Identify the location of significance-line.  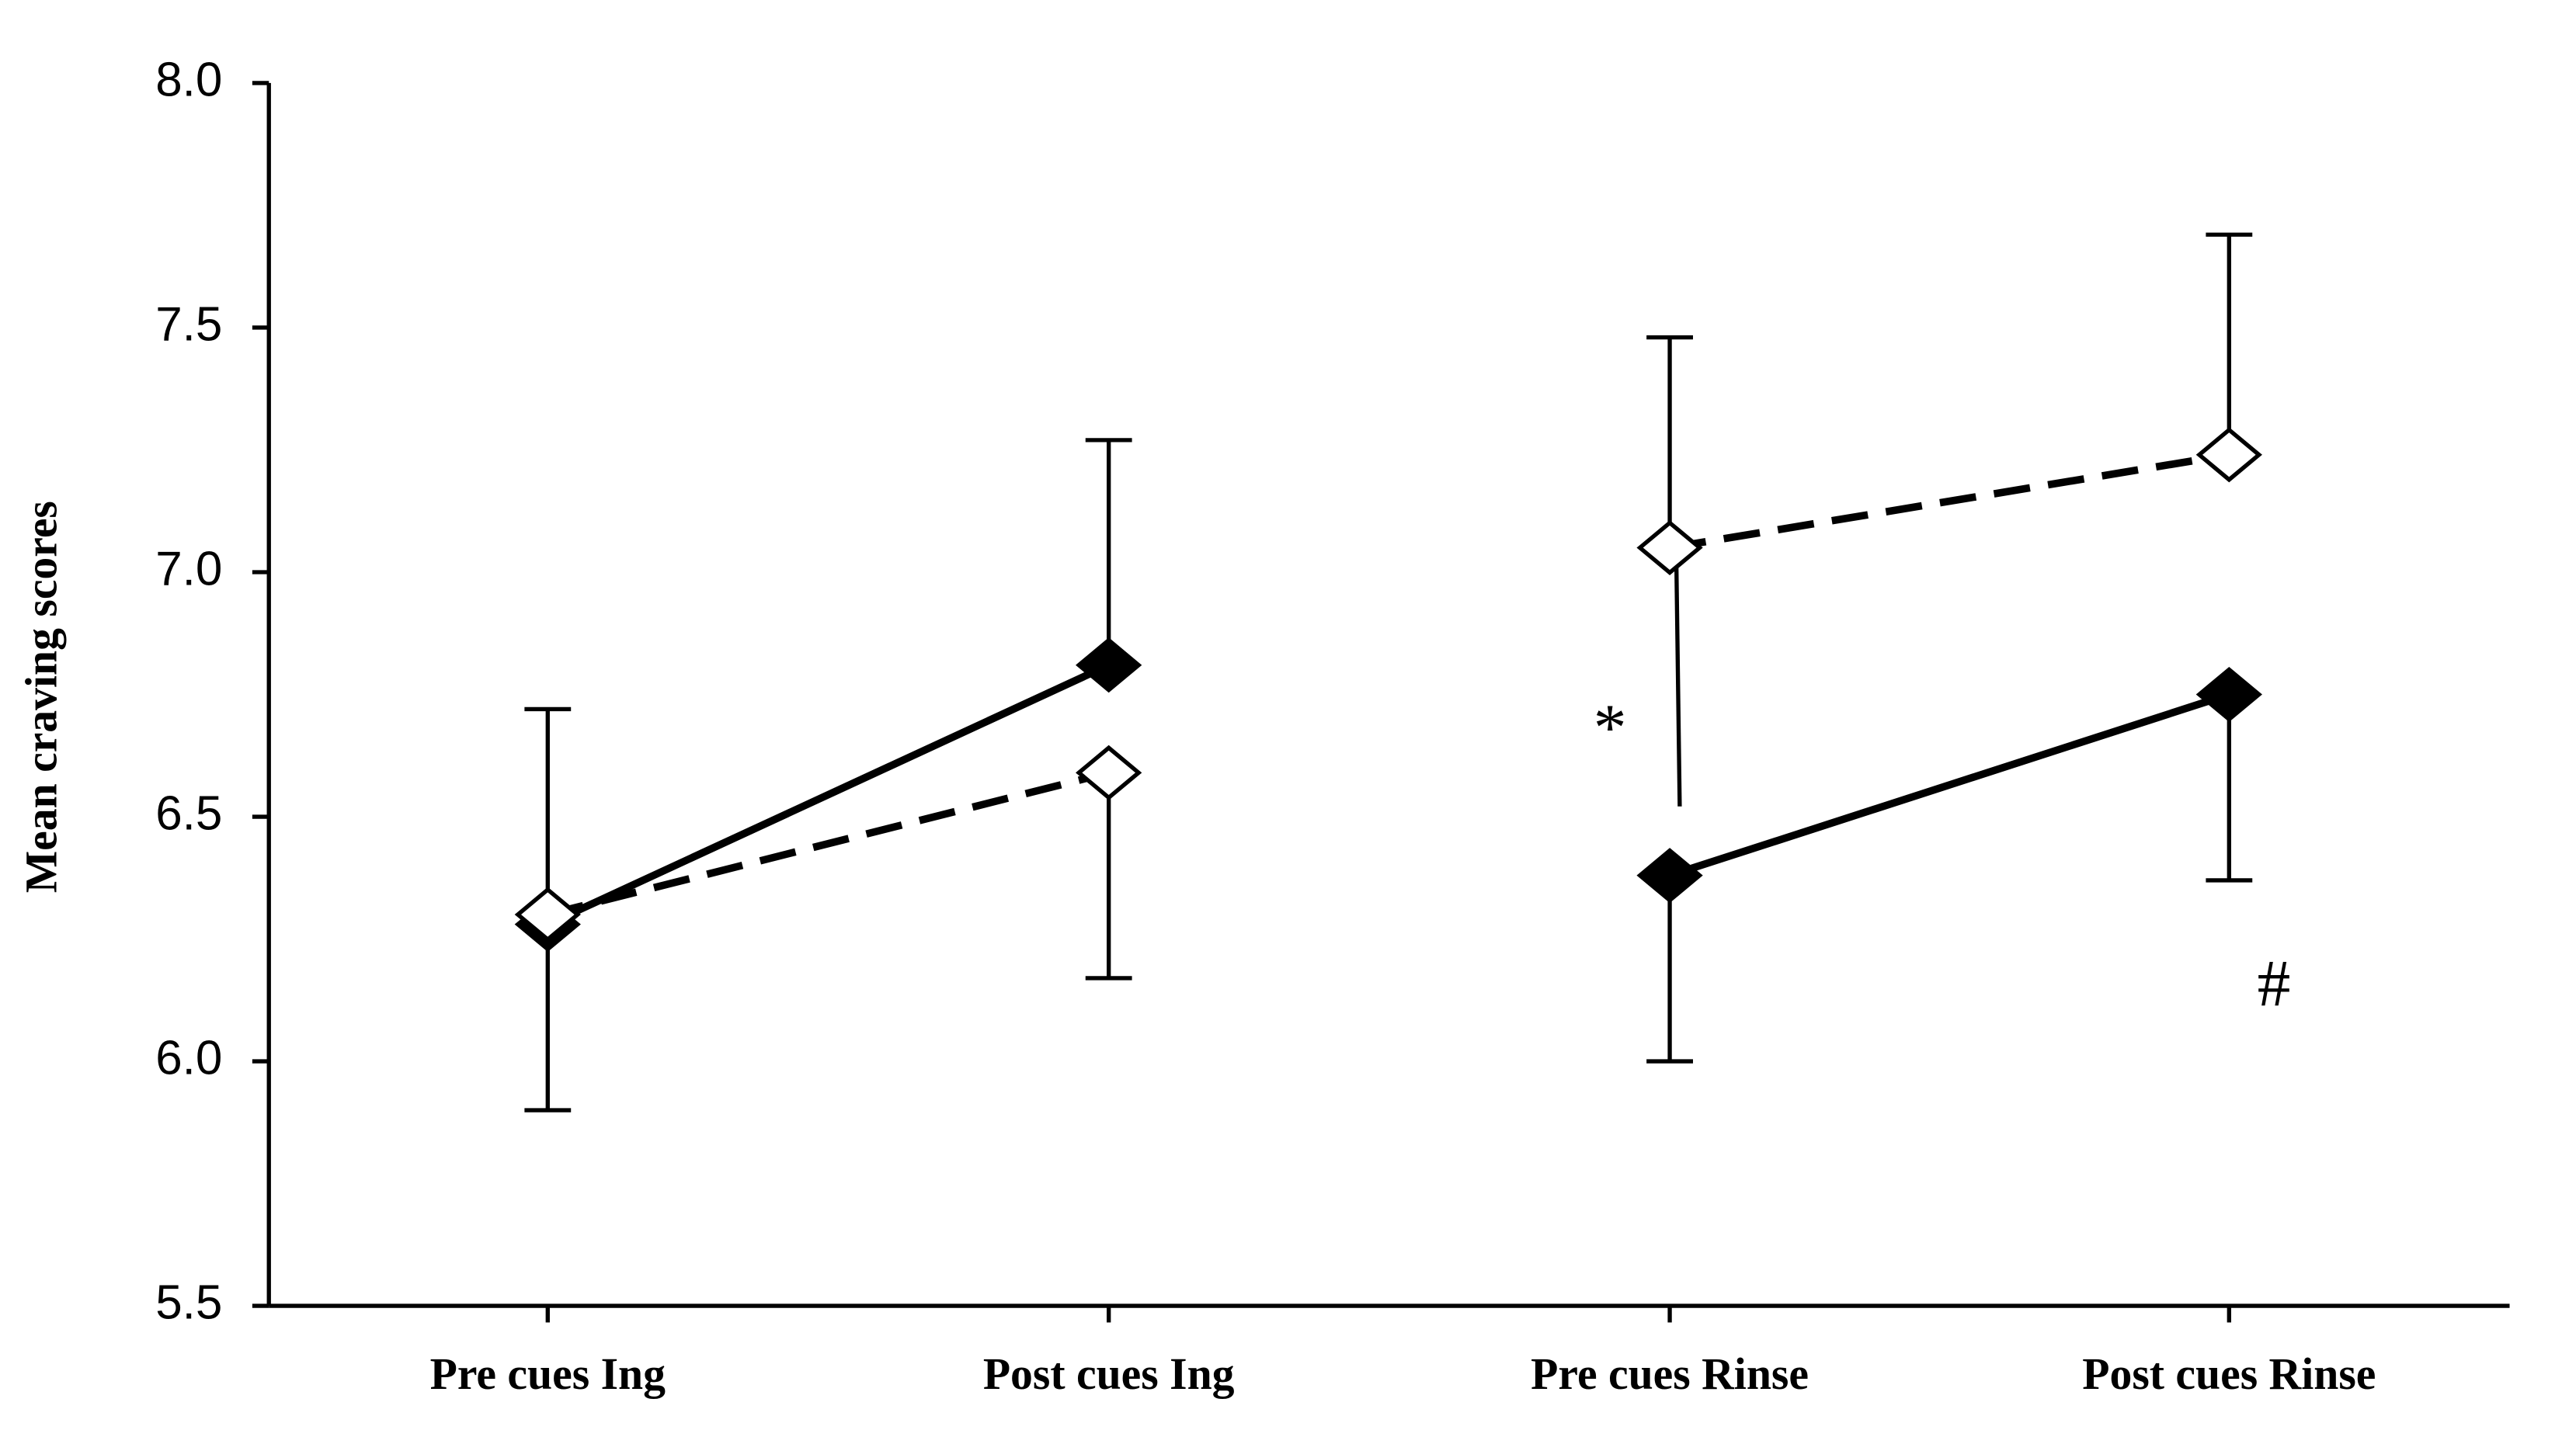
(1678, 685).